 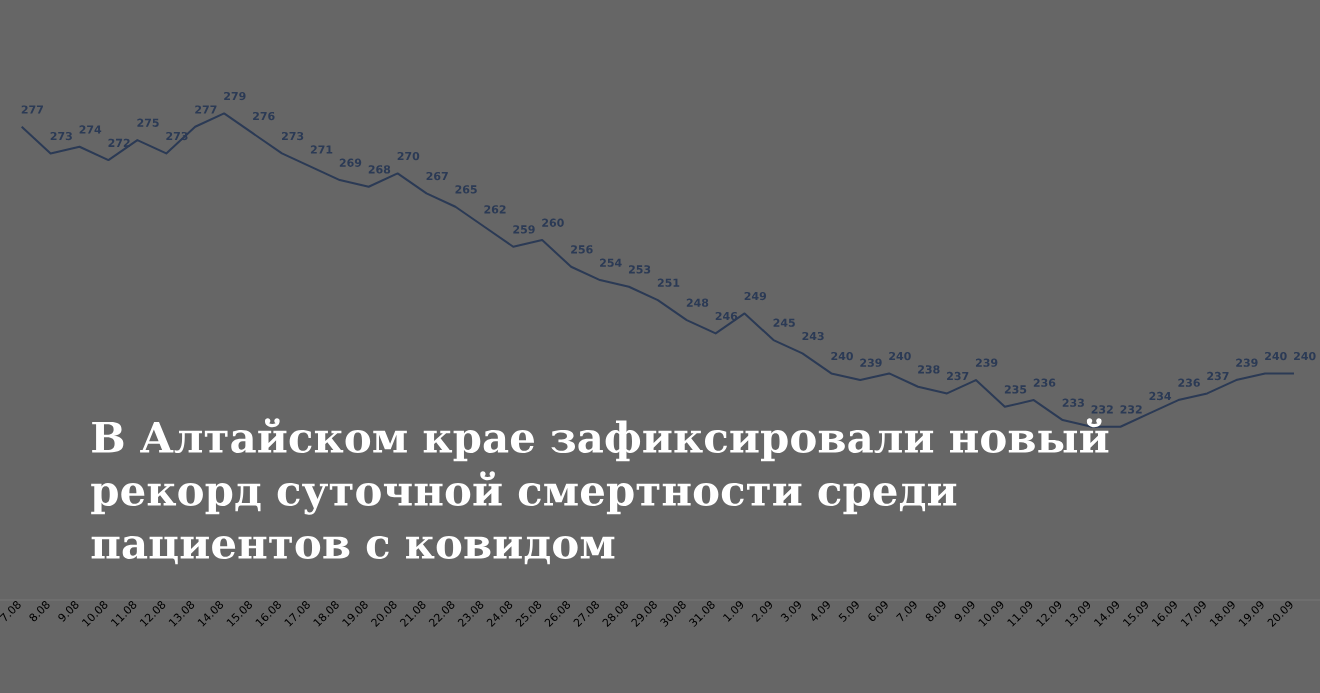 I want to click on data-label: 245, so click(x=784, y=322).